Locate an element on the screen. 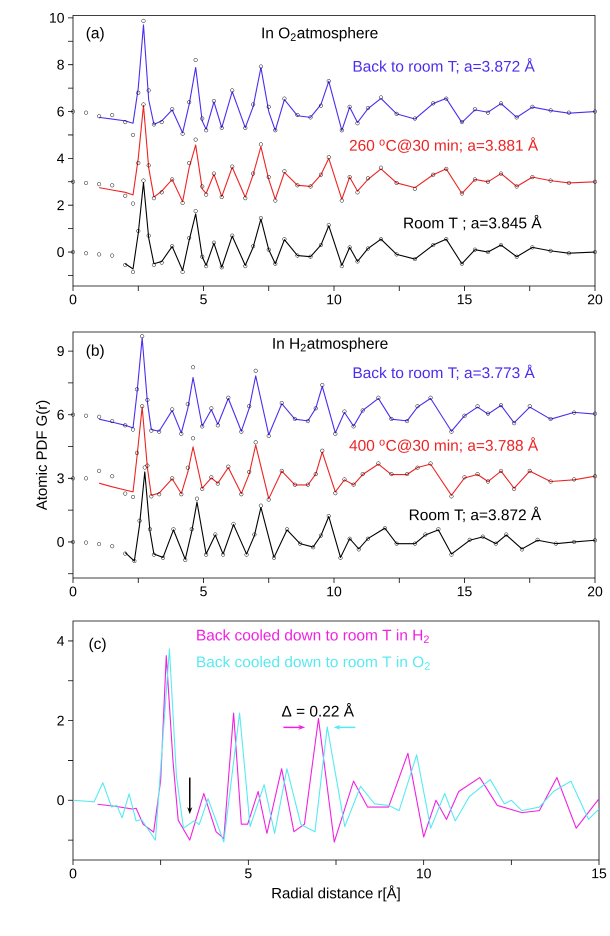 This screenshot has width=610, height=936. series-label: Back to room T; a=3.773 Å is located at coordinates (444, 372).